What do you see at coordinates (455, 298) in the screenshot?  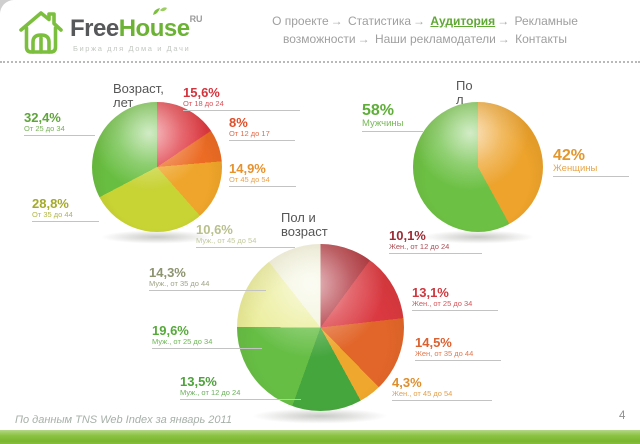 I see `pie-label-women-25-34: 13,1% Жен., от 25 до 34` at bounding box center [455, 298].